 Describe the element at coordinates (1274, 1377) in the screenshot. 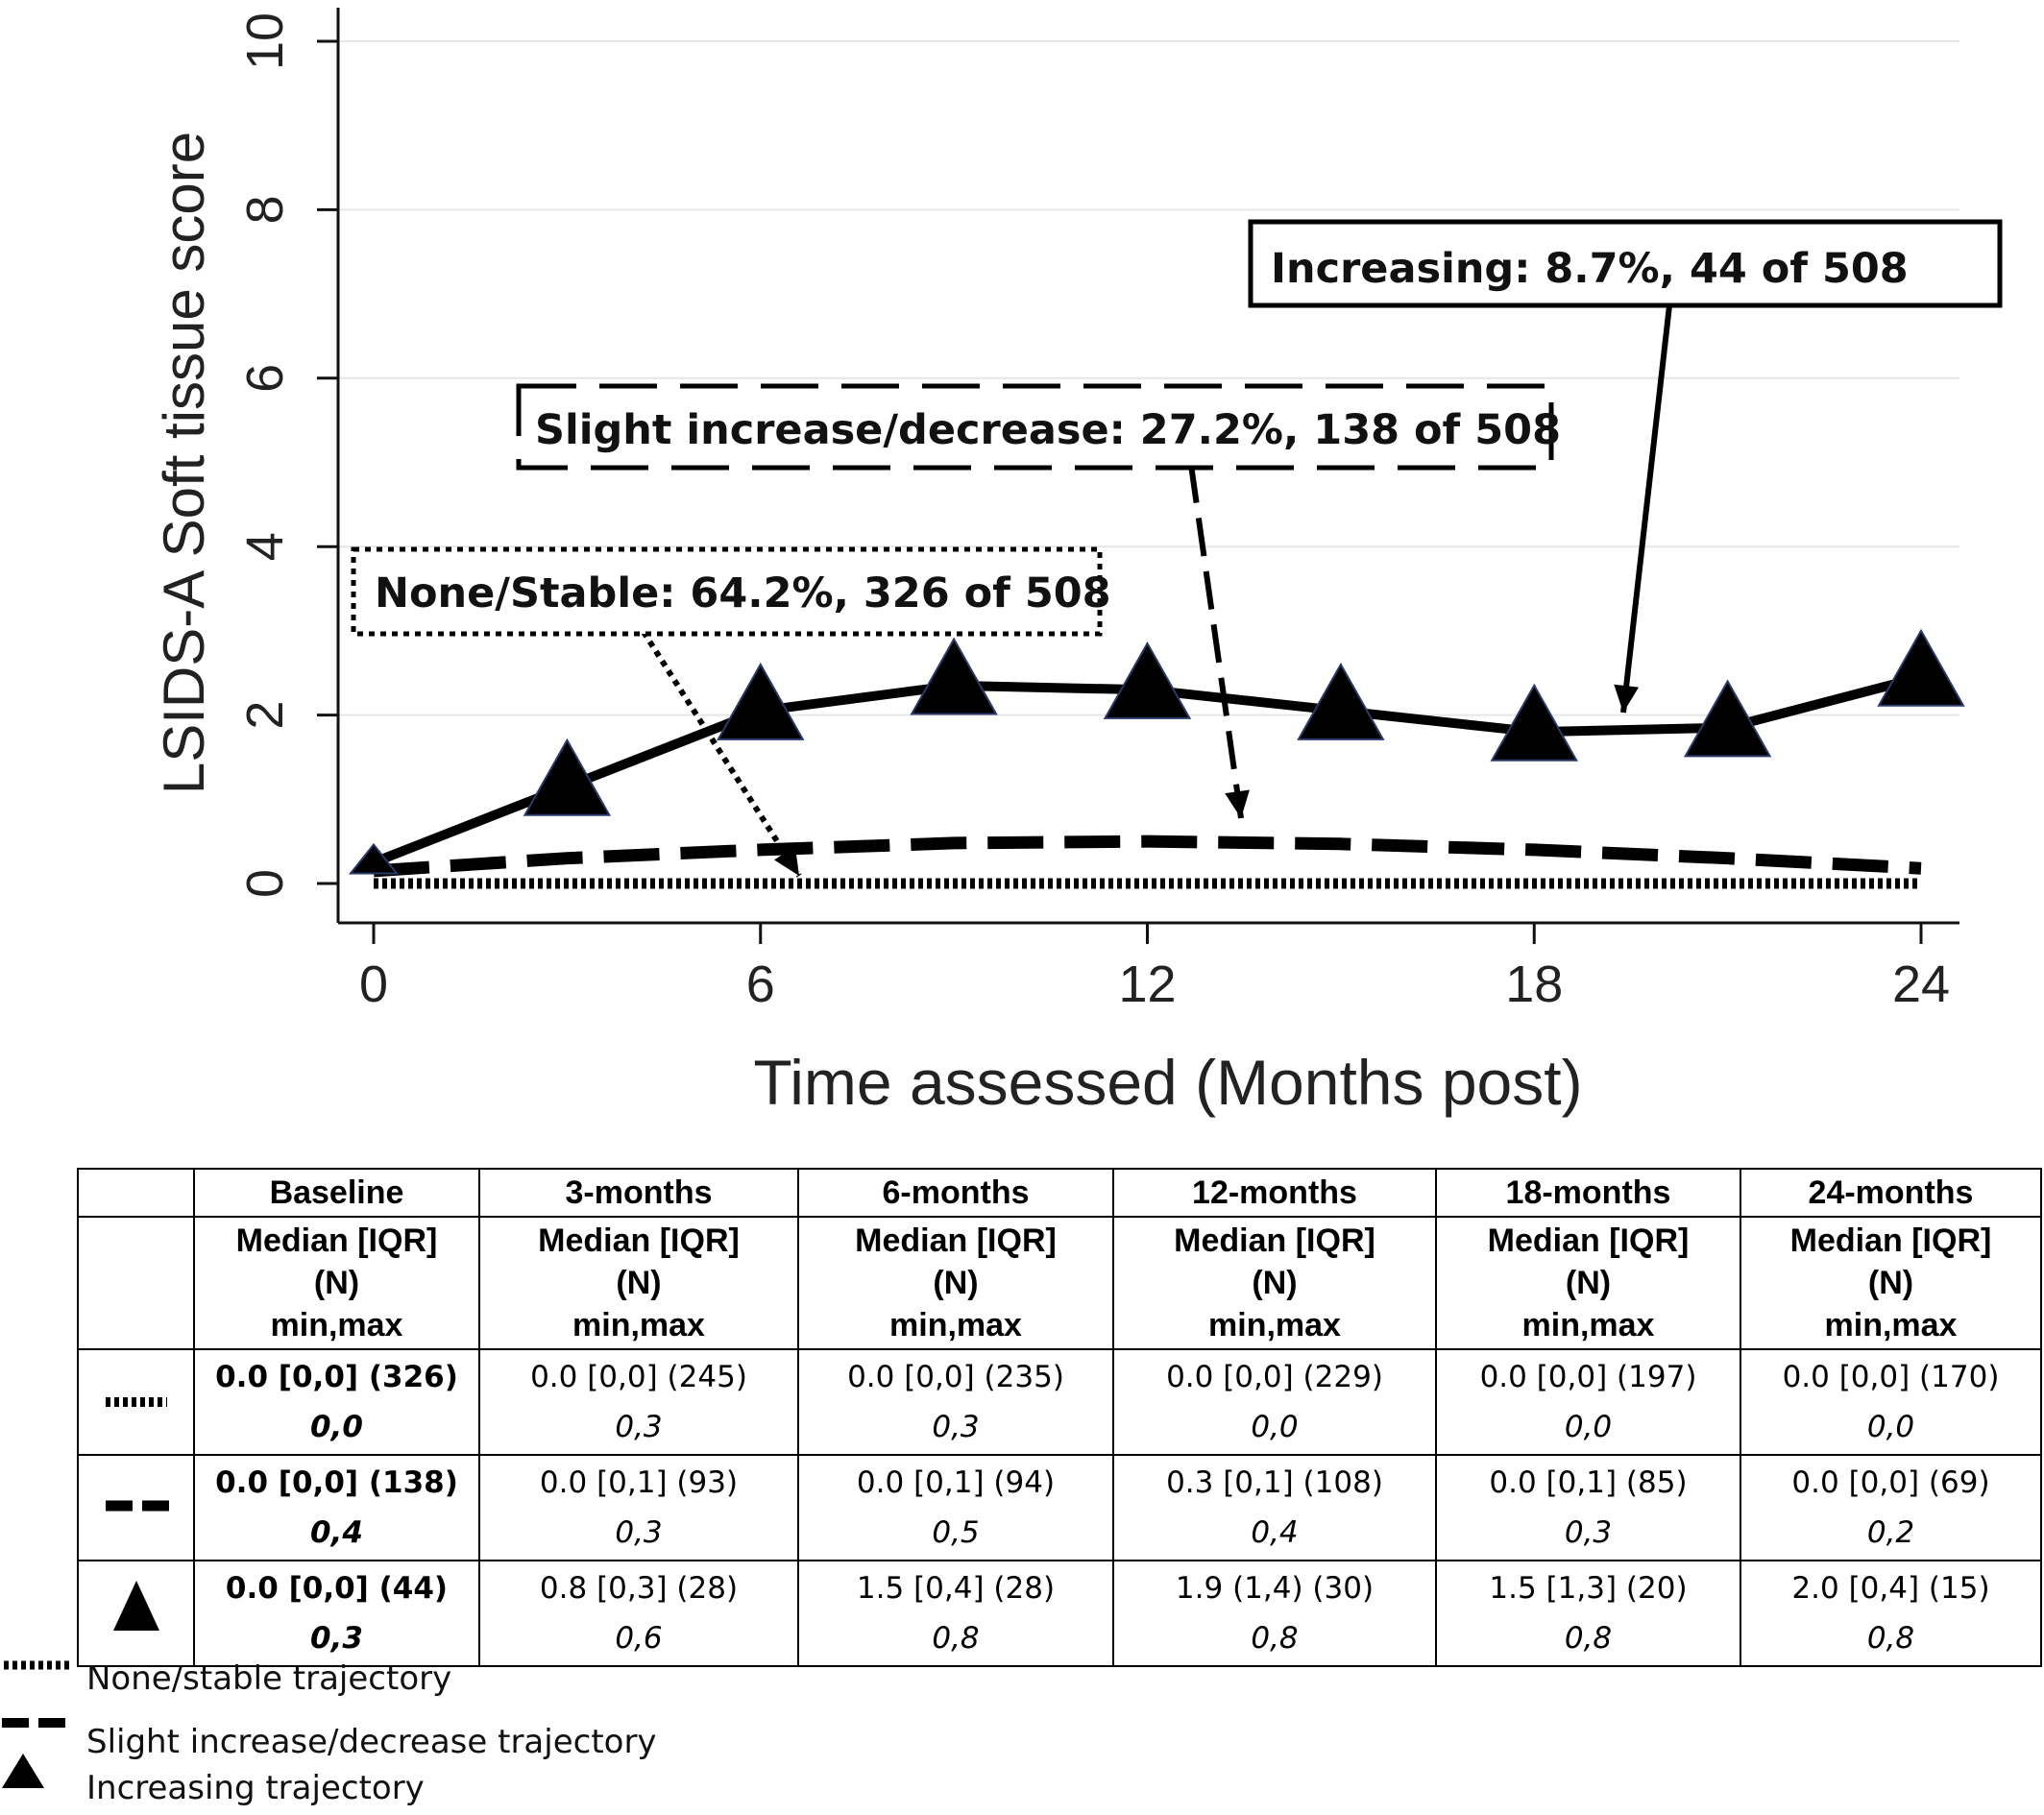

I see `cell-median-iqr-n: 0.0 [0,0] (229)` at that location.